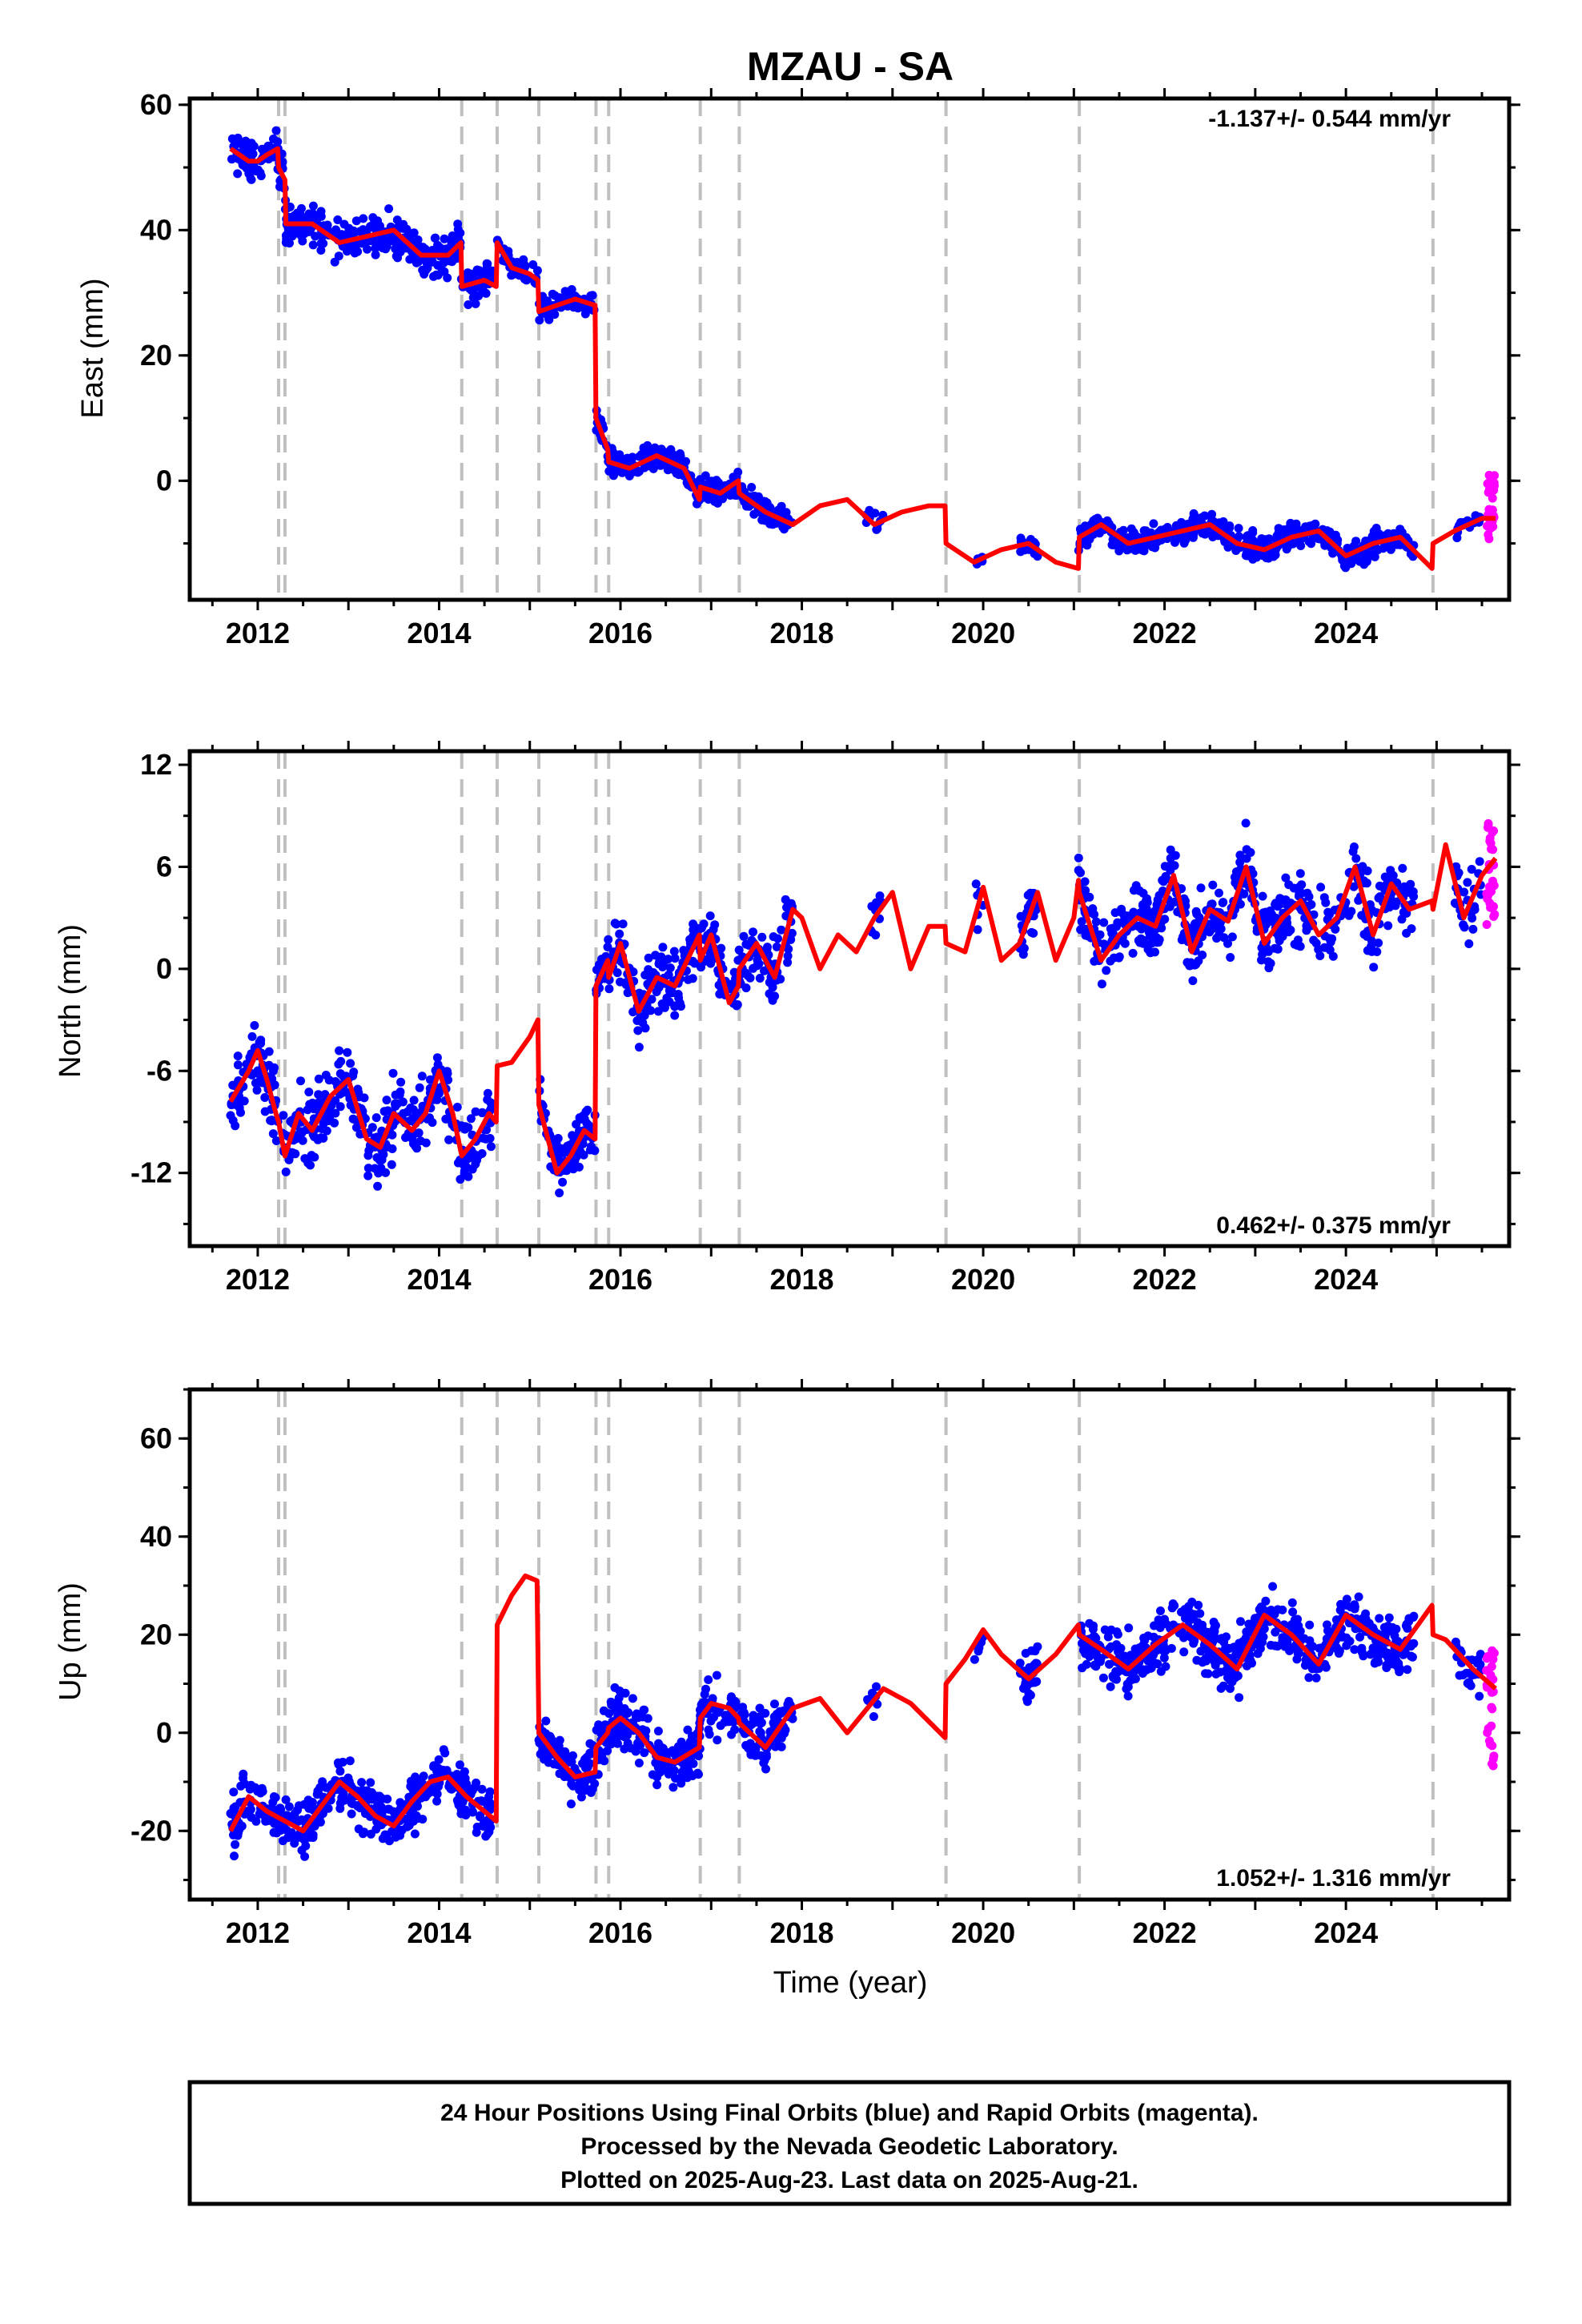 This screenshot has height=2324, width=1582. I want to click on y-tick-label: 20, so click(156, 1634).